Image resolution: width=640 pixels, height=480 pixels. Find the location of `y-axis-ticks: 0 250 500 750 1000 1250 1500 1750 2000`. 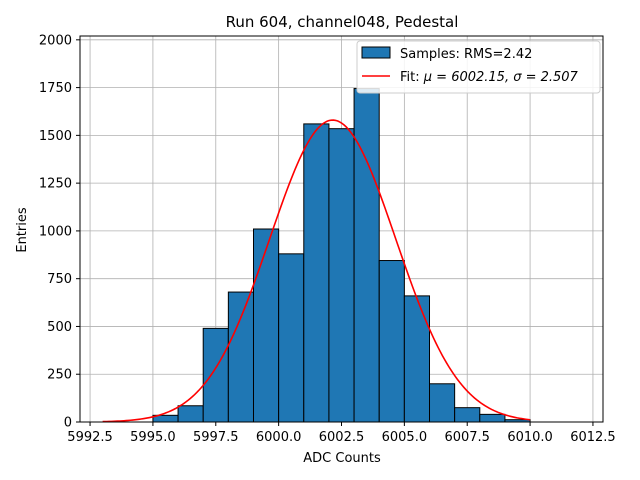

y-axis-ticks: 0 250 500 750 1000 1250 1500 1750 2000 is located at coordinates (59, 232).